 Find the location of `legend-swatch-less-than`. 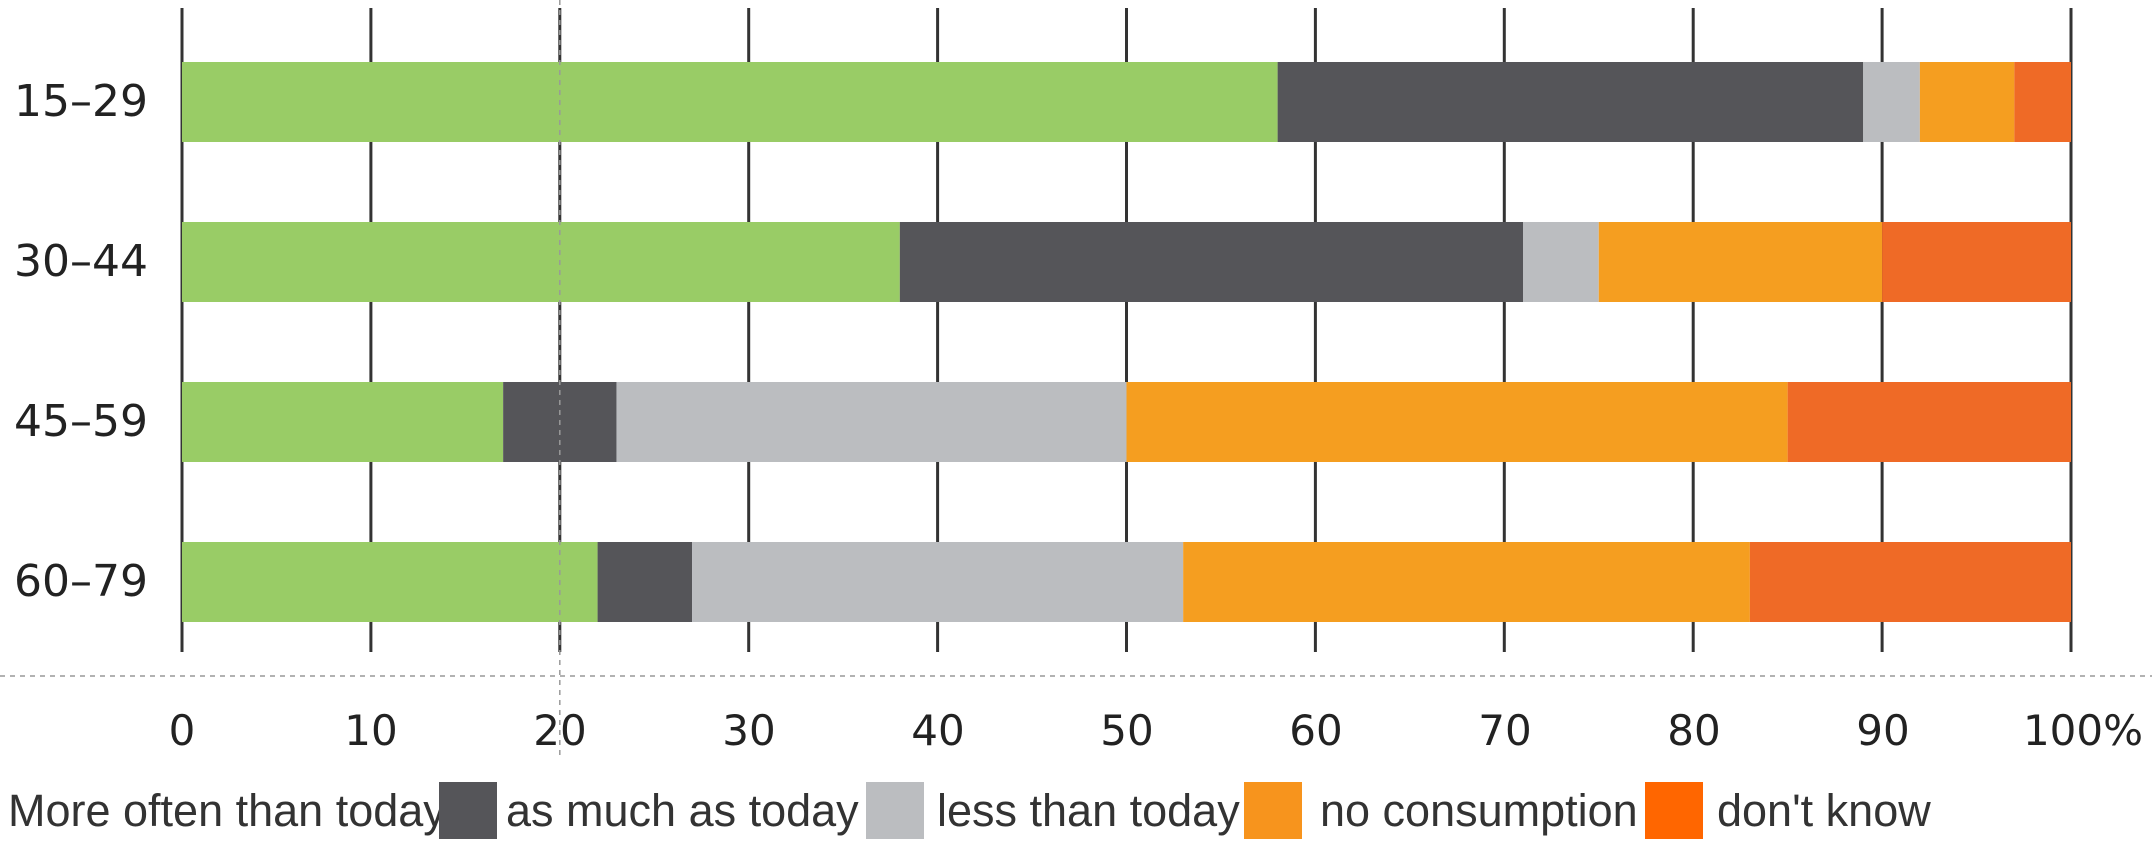

legend-swatch-less-than is located at coordinates (895, 810).